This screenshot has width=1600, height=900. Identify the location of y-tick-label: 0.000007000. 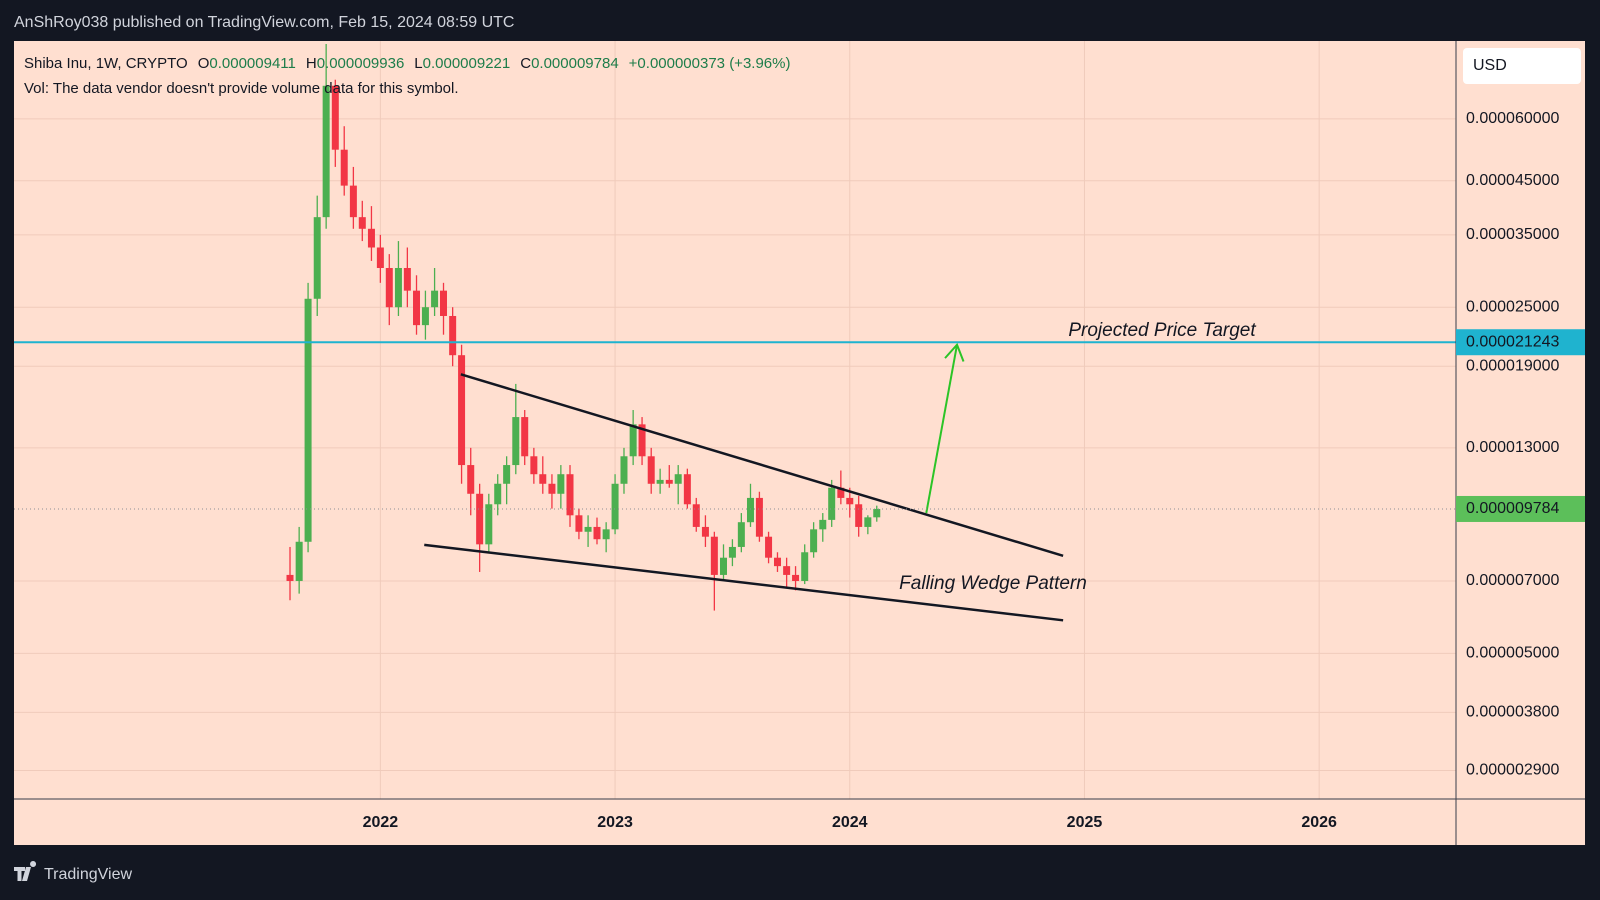
(1513, 580).